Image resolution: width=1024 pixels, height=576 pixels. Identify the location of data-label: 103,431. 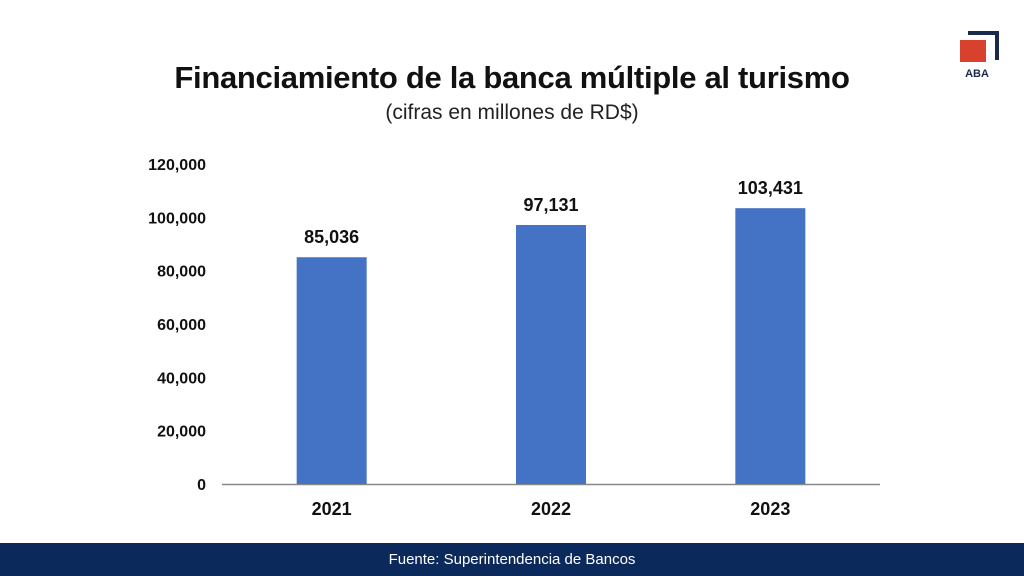
(770, 188).